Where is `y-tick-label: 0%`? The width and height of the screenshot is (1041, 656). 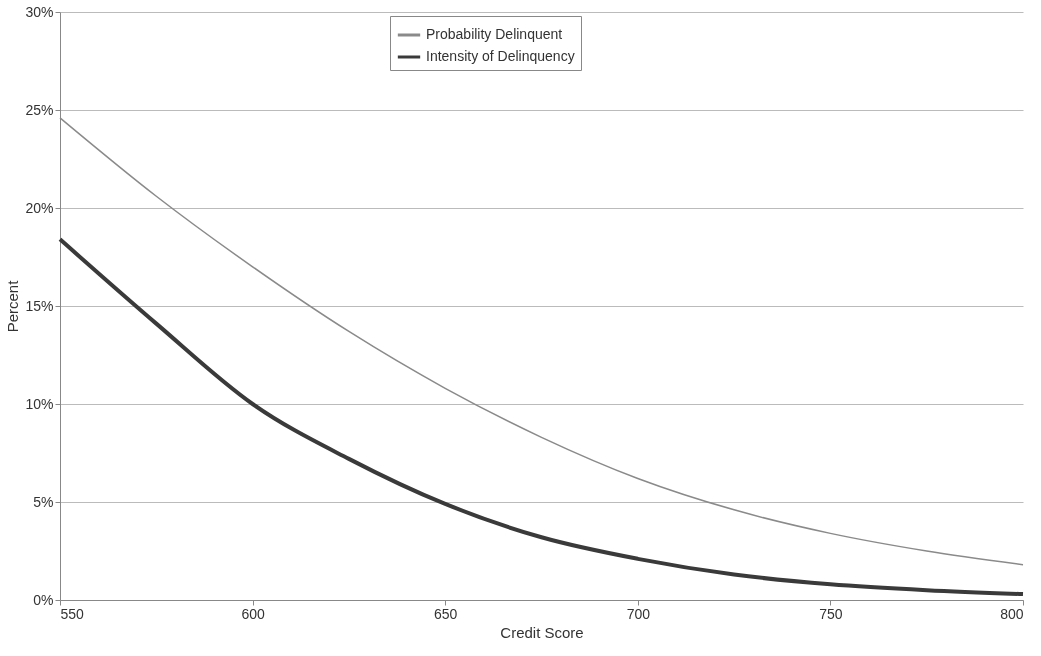
y-tick-label: 0% is located at coordinates (43, 599).